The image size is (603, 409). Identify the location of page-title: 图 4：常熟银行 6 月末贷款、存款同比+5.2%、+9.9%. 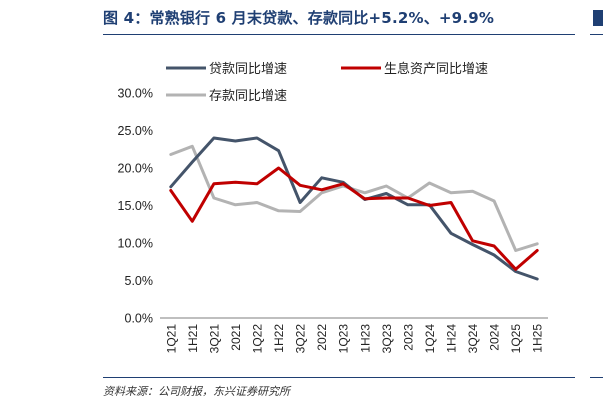
(299, 18).